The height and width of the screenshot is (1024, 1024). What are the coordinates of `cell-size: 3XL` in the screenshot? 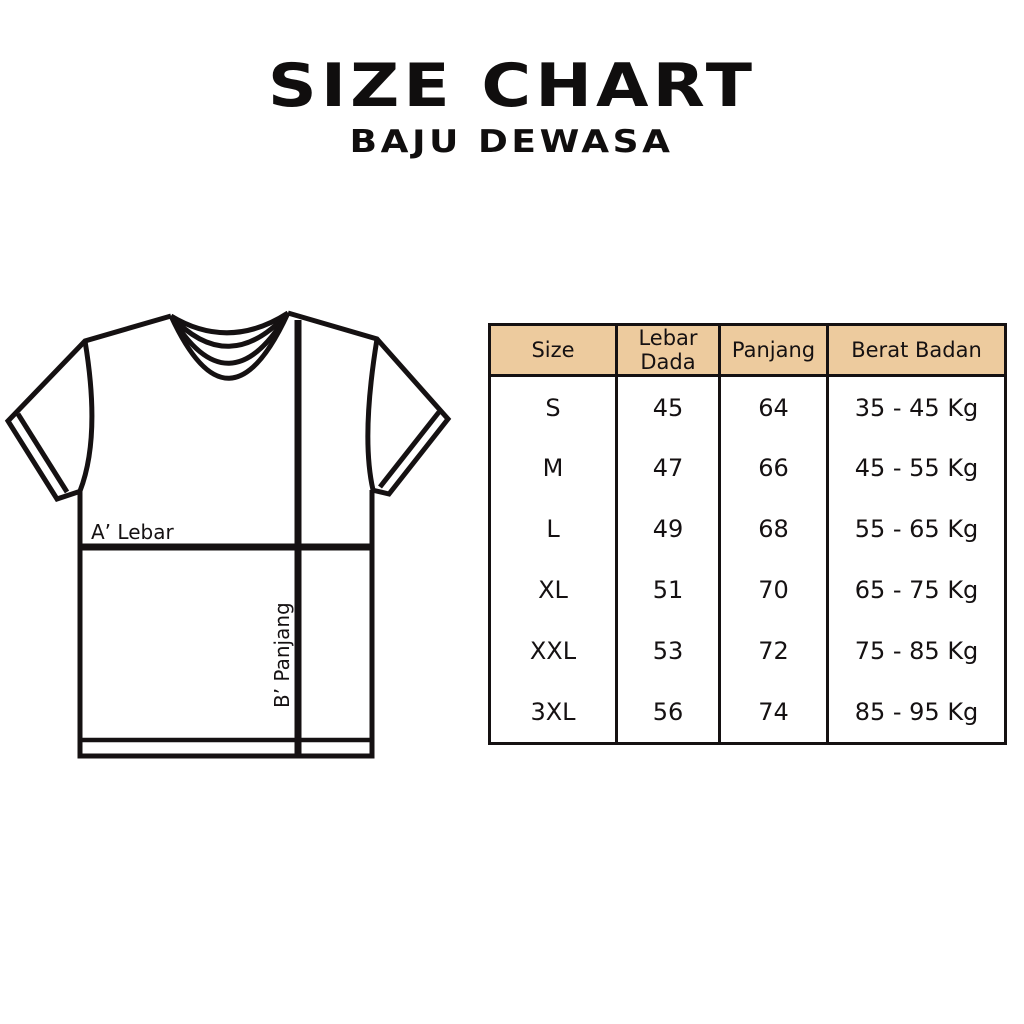 It's located at (554, 711).